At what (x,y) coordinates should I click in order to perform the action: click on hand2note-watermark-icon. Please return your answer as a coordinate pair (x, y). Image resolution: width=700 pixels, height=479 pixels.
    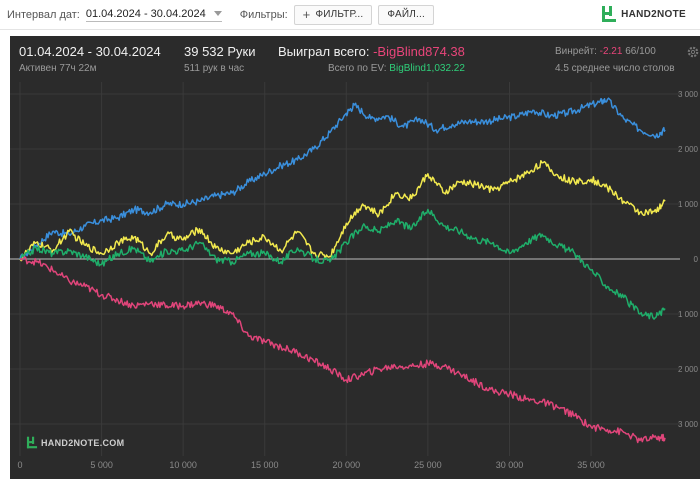
    Looking at the image, I should click on (32, 442).